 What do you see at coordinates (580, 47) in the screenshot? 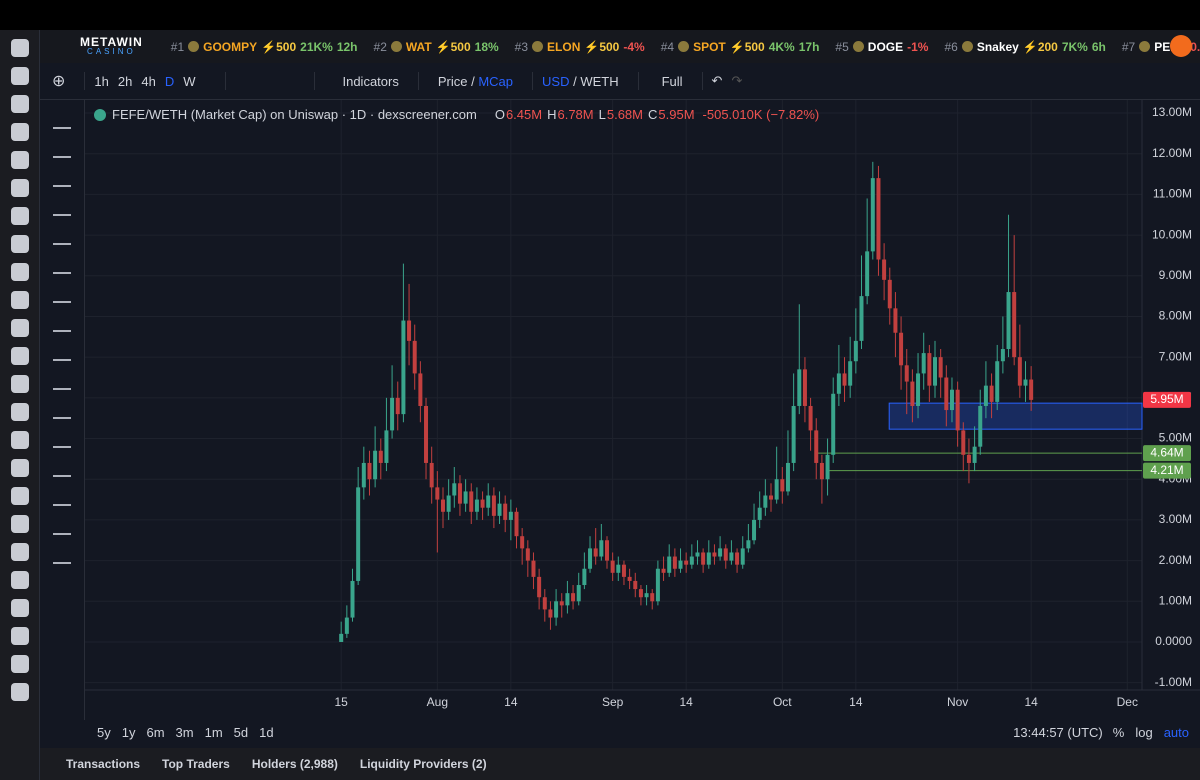
I see `ticker-item: #3 ELON500 -4%` at bounding box center [580, 47].